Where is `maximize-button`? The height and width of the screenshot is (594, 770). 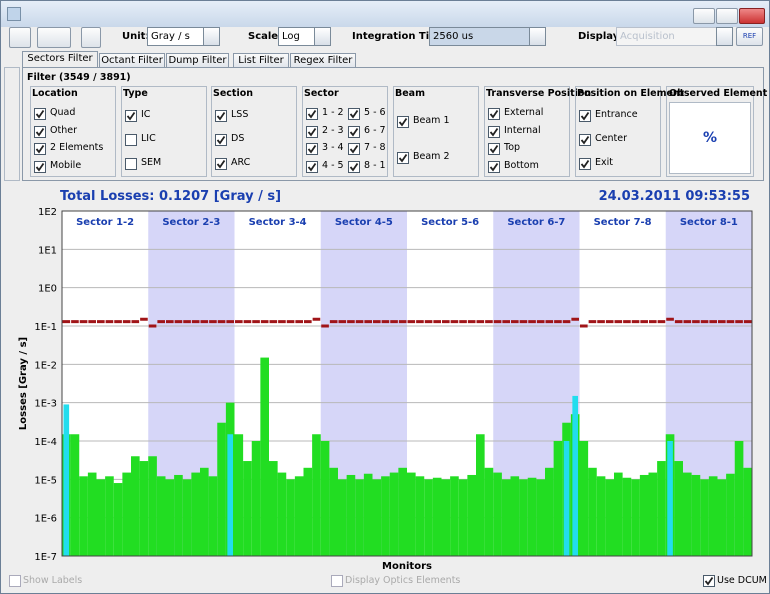
maximize-button is located at coordinates (727, 16).